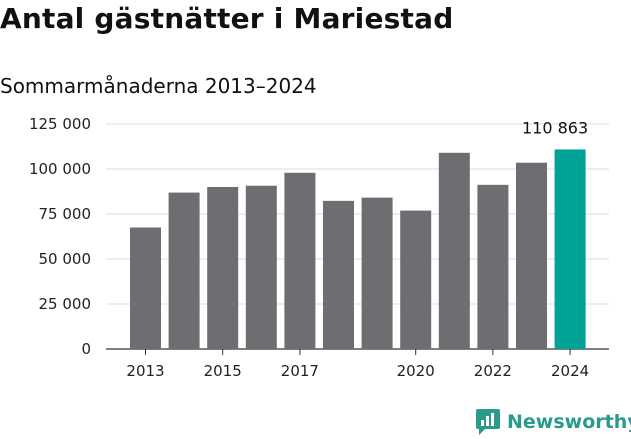 The height and width of the screenshot is (439, 631). I want to click on y-tick-label: 50 000, so click(65, 259).